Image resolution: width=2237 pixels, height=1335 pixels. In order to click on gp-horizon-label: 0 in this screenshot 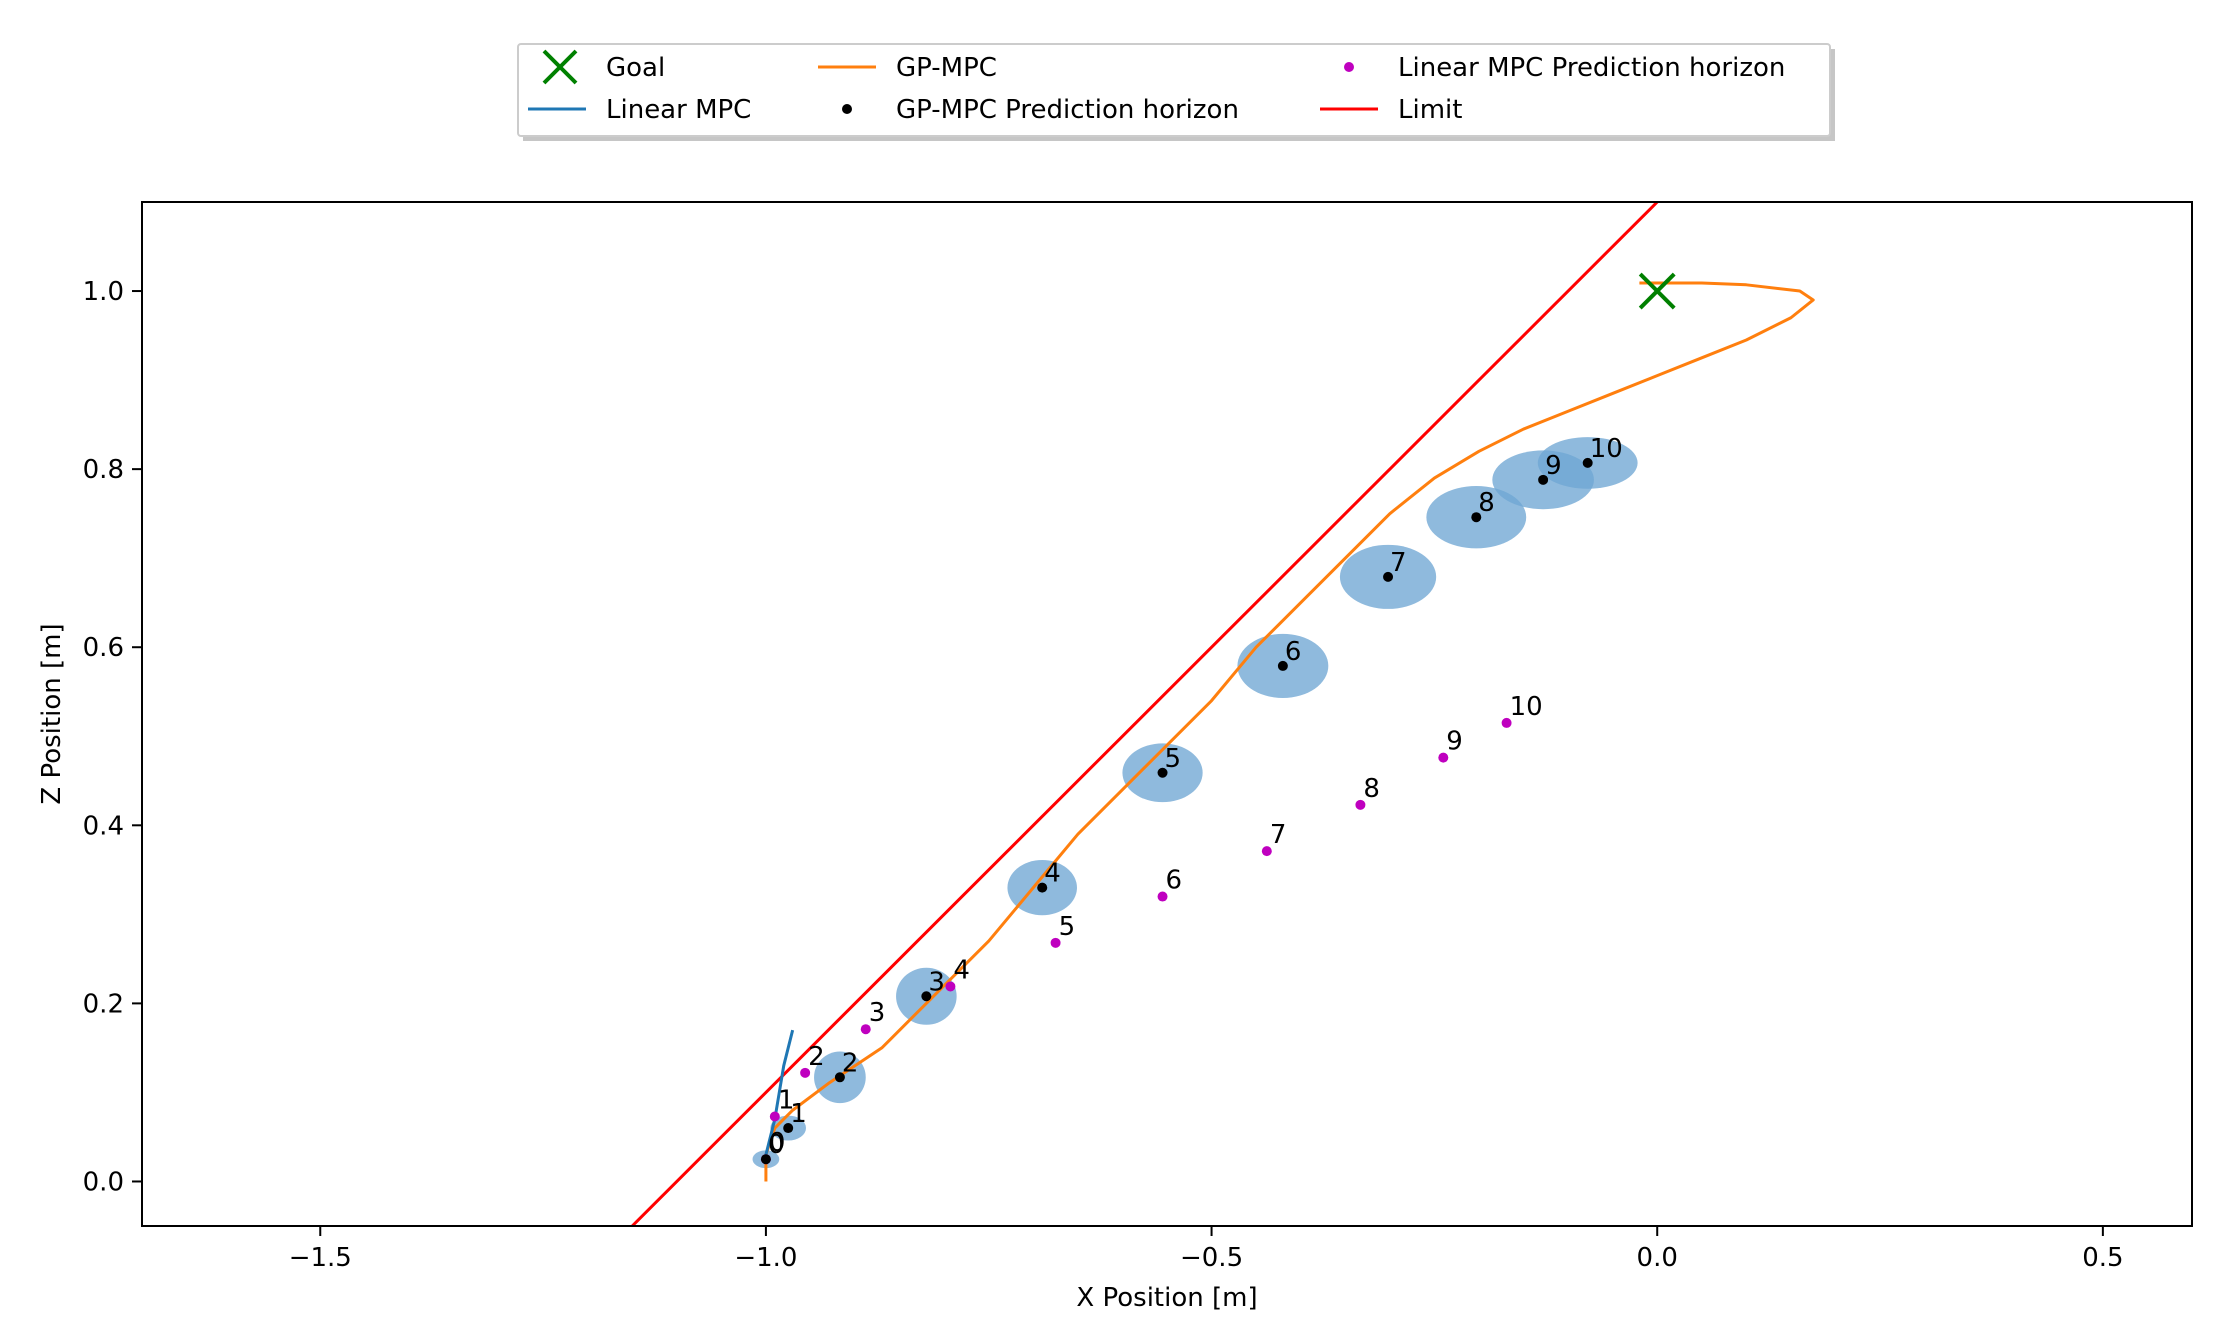, I will do `click(776, 1145)`.